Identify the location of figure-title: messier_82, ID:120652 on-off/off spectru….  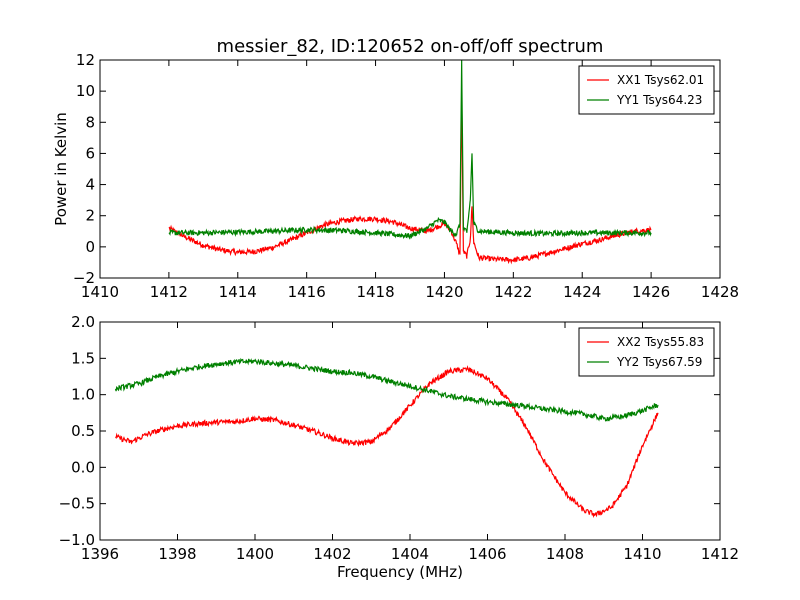
(410, 46).